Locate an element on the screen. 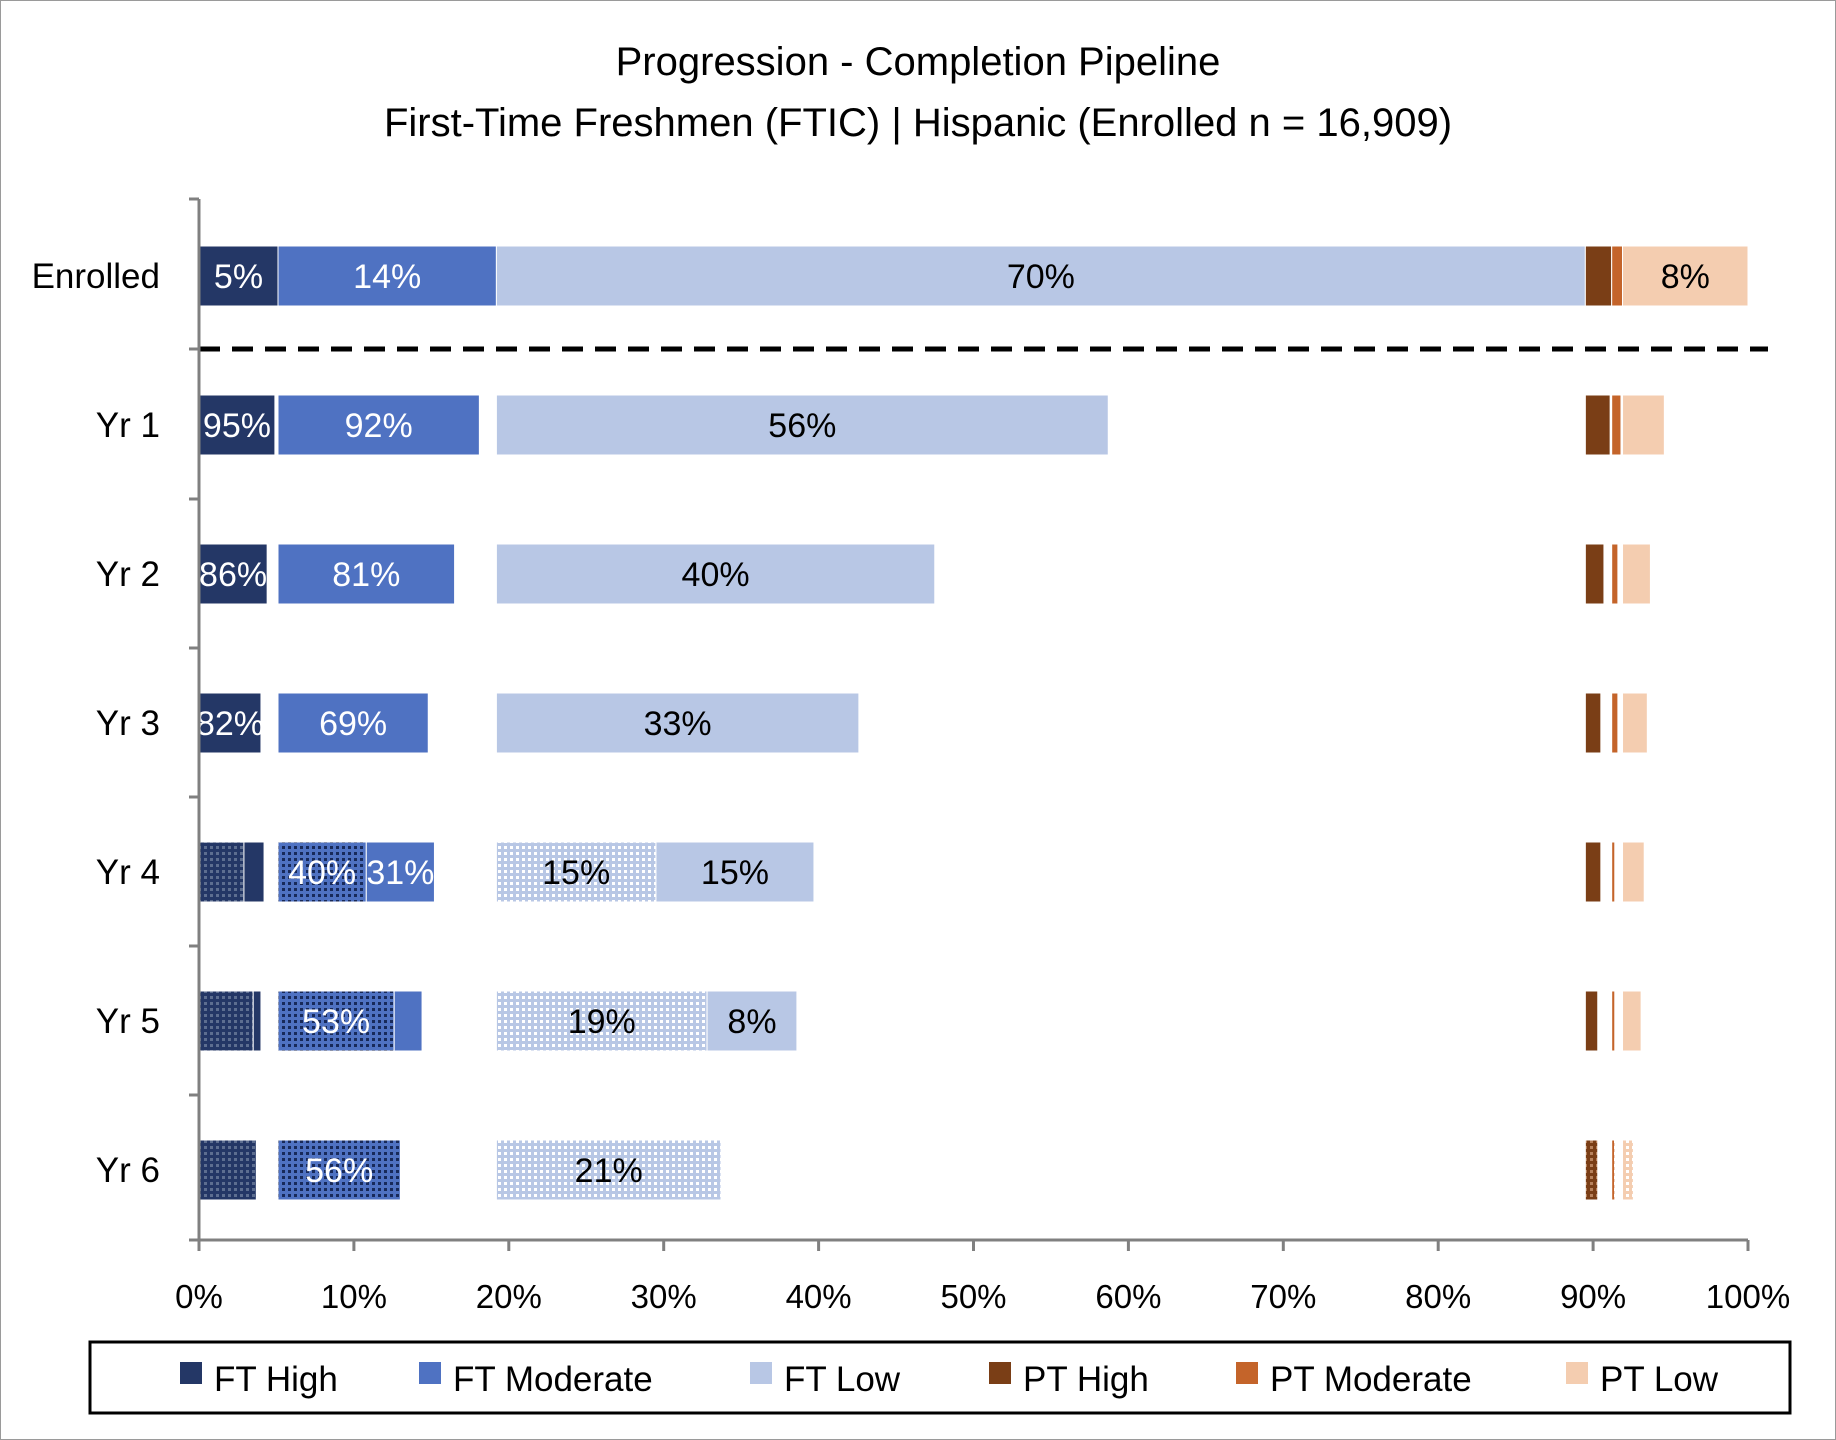  legend-label-pt-high: PT High is located at coordinates (1086, 1379).